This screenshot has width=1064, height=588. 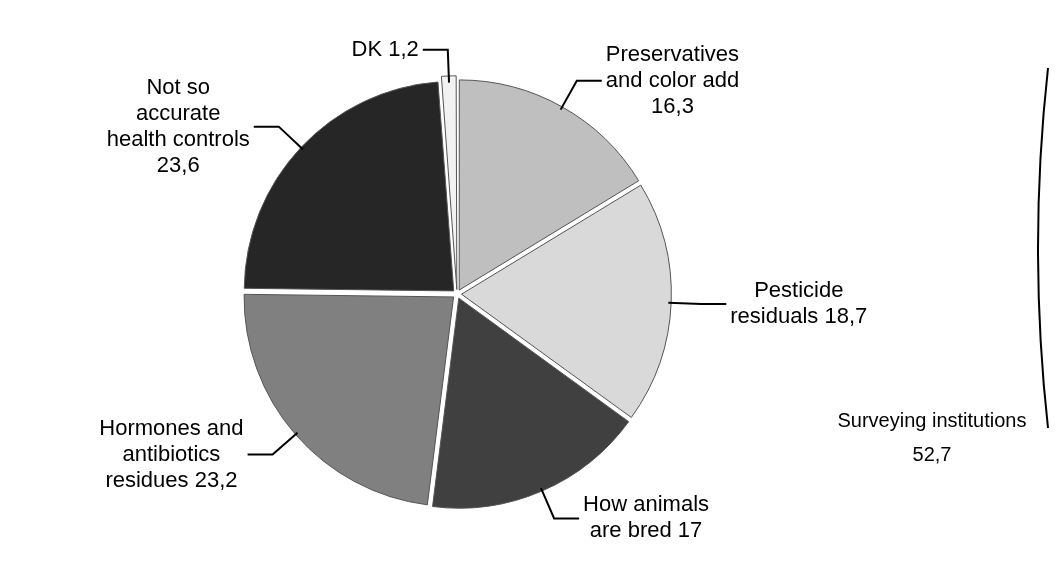 I want to click on slice-label: Not so accurate health controls, so click(x=178, y=112).